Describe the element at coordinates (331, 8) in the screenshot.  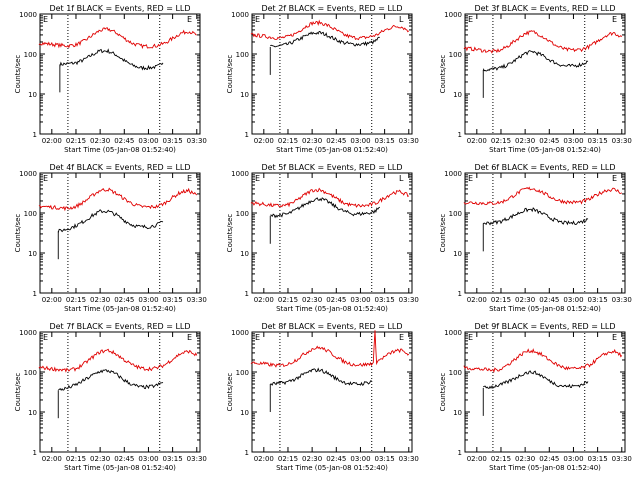
I see `panel-title: Det 2f BLACK = Events, RED = LLD` at that location.